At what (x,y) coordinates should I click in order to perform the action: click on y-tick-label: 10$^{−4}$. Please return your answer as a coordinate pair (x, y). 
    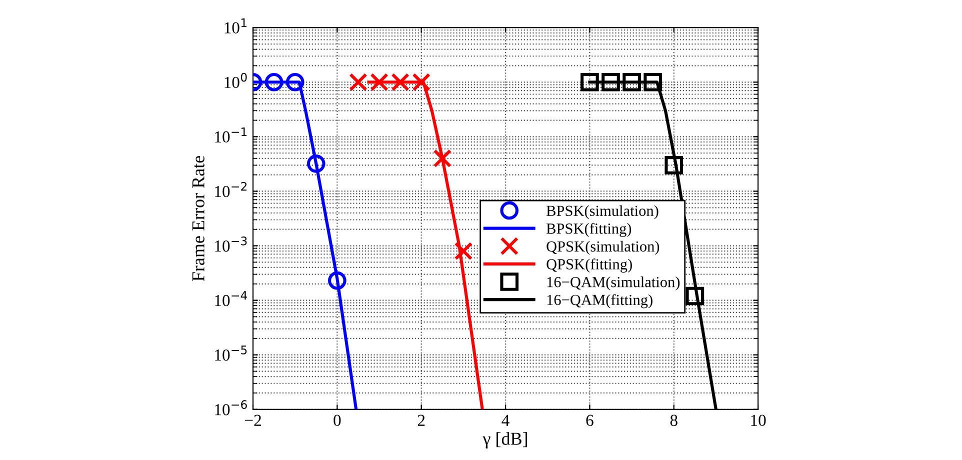
    Looking at the image, I should click on (231, 298).